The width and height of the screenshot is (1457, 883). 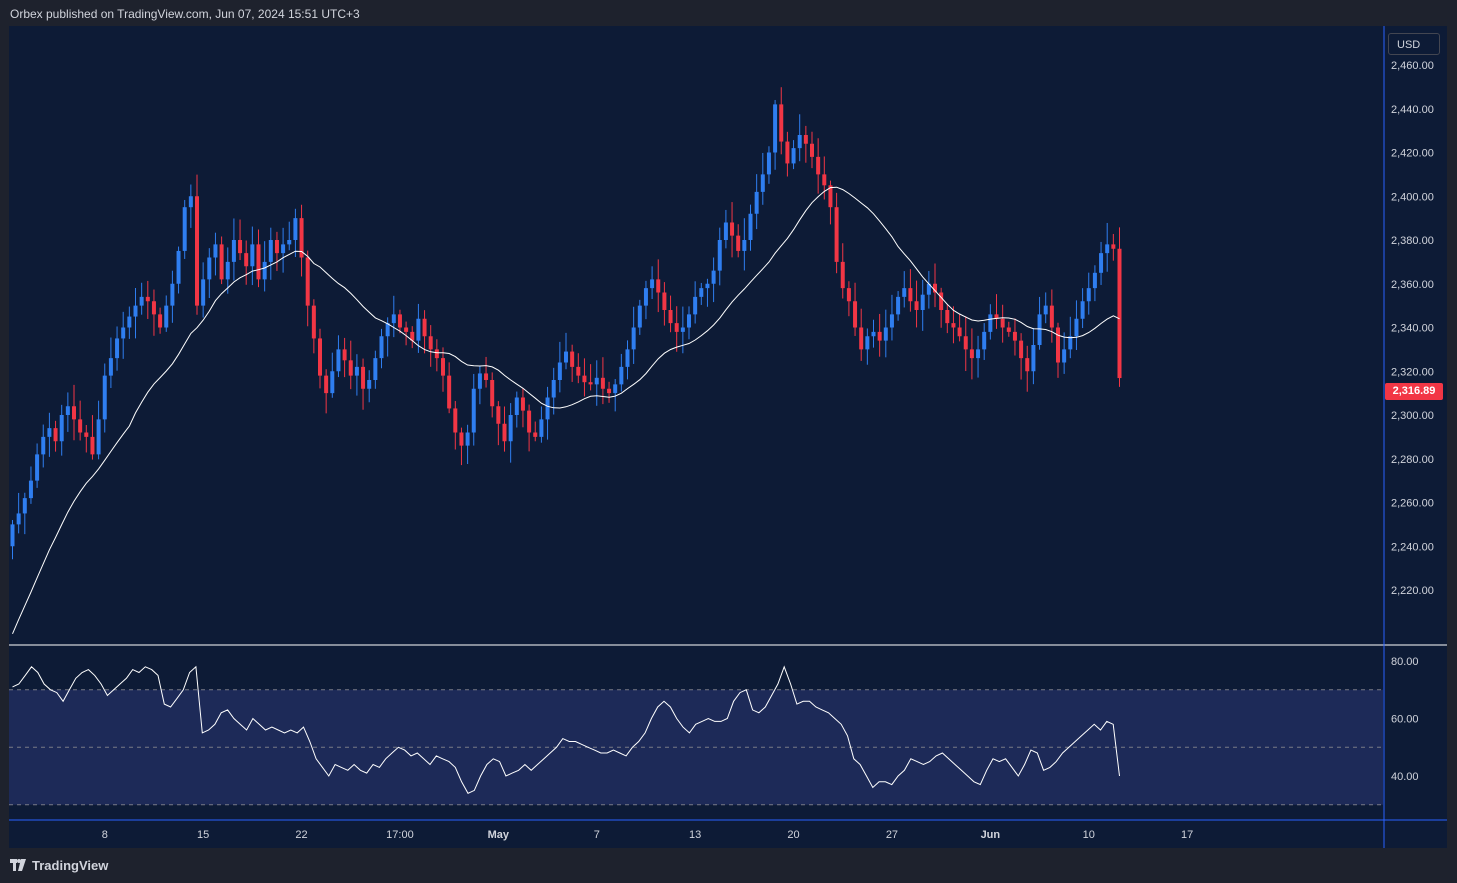 What do you see at coordinates (203, 835) in the screenshot?
I see `time-tick-label: 15` at bounding box center [203, 835].